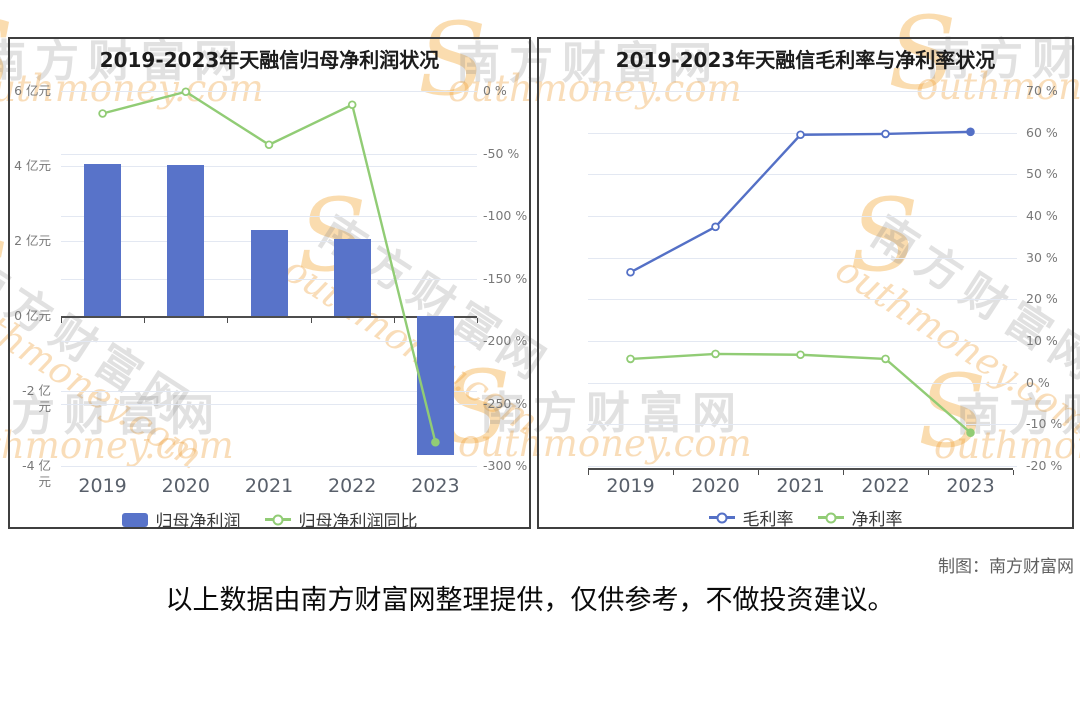  Describe the element at coordinates (32, 90) in the screenshot. I see `left-axis-tick-label: 6 亿元` at that location.